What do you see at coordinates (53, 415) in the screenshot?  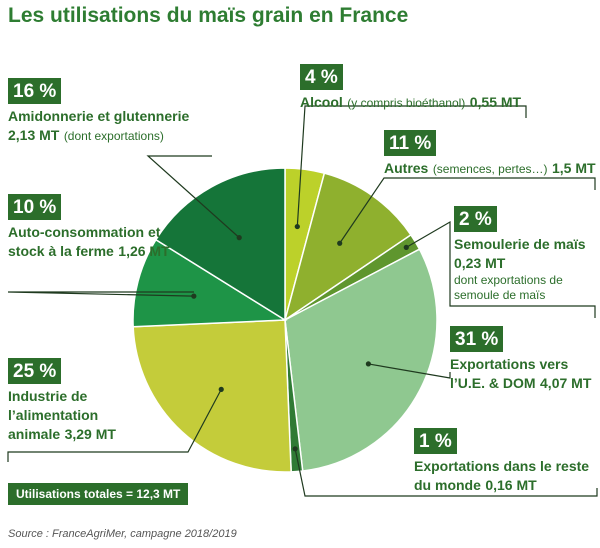 I see `label-name-alim-animale: Industrie de l’alimentation animale` at bounding box center [53, 415].